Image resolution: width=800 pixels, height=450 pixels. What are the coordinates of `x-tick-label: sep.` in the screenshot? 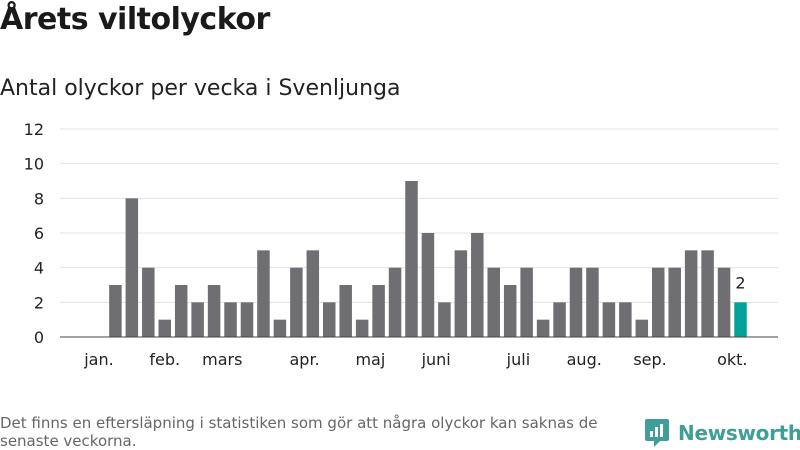 It's located at (649, 359).